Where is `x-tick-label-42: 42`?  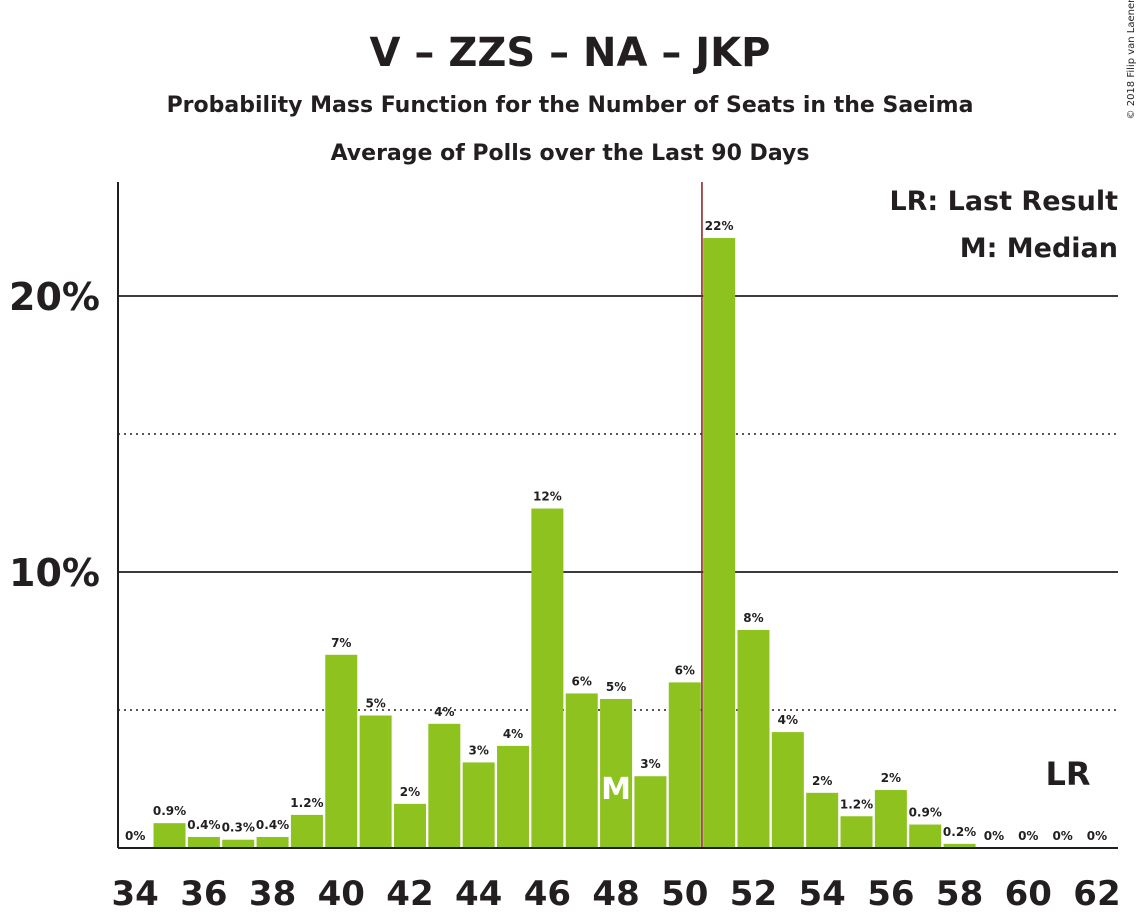 x-tick-label-42: 42 is located at coordinates (409, 894).